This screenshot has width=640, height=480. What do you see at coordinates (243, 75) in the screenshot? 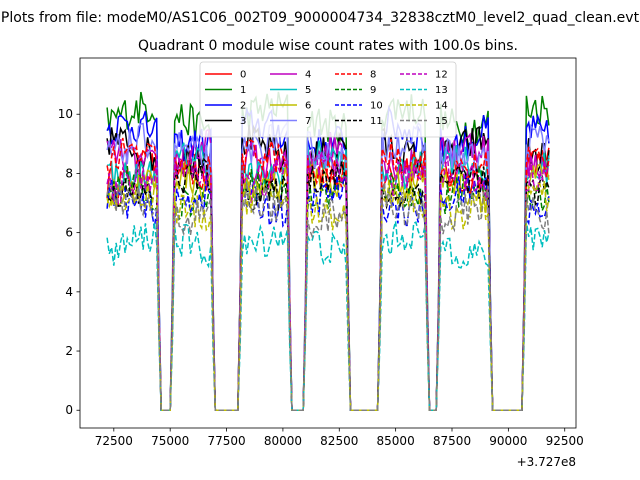
I see `legend-label-0: 0` at bounding box center [243, 75].